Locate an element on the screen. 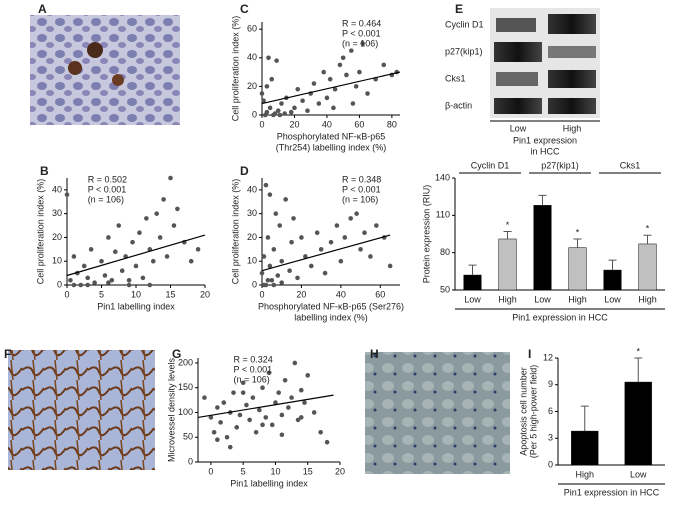  x-tick-label: 5 is located at coordinates (243, 471).